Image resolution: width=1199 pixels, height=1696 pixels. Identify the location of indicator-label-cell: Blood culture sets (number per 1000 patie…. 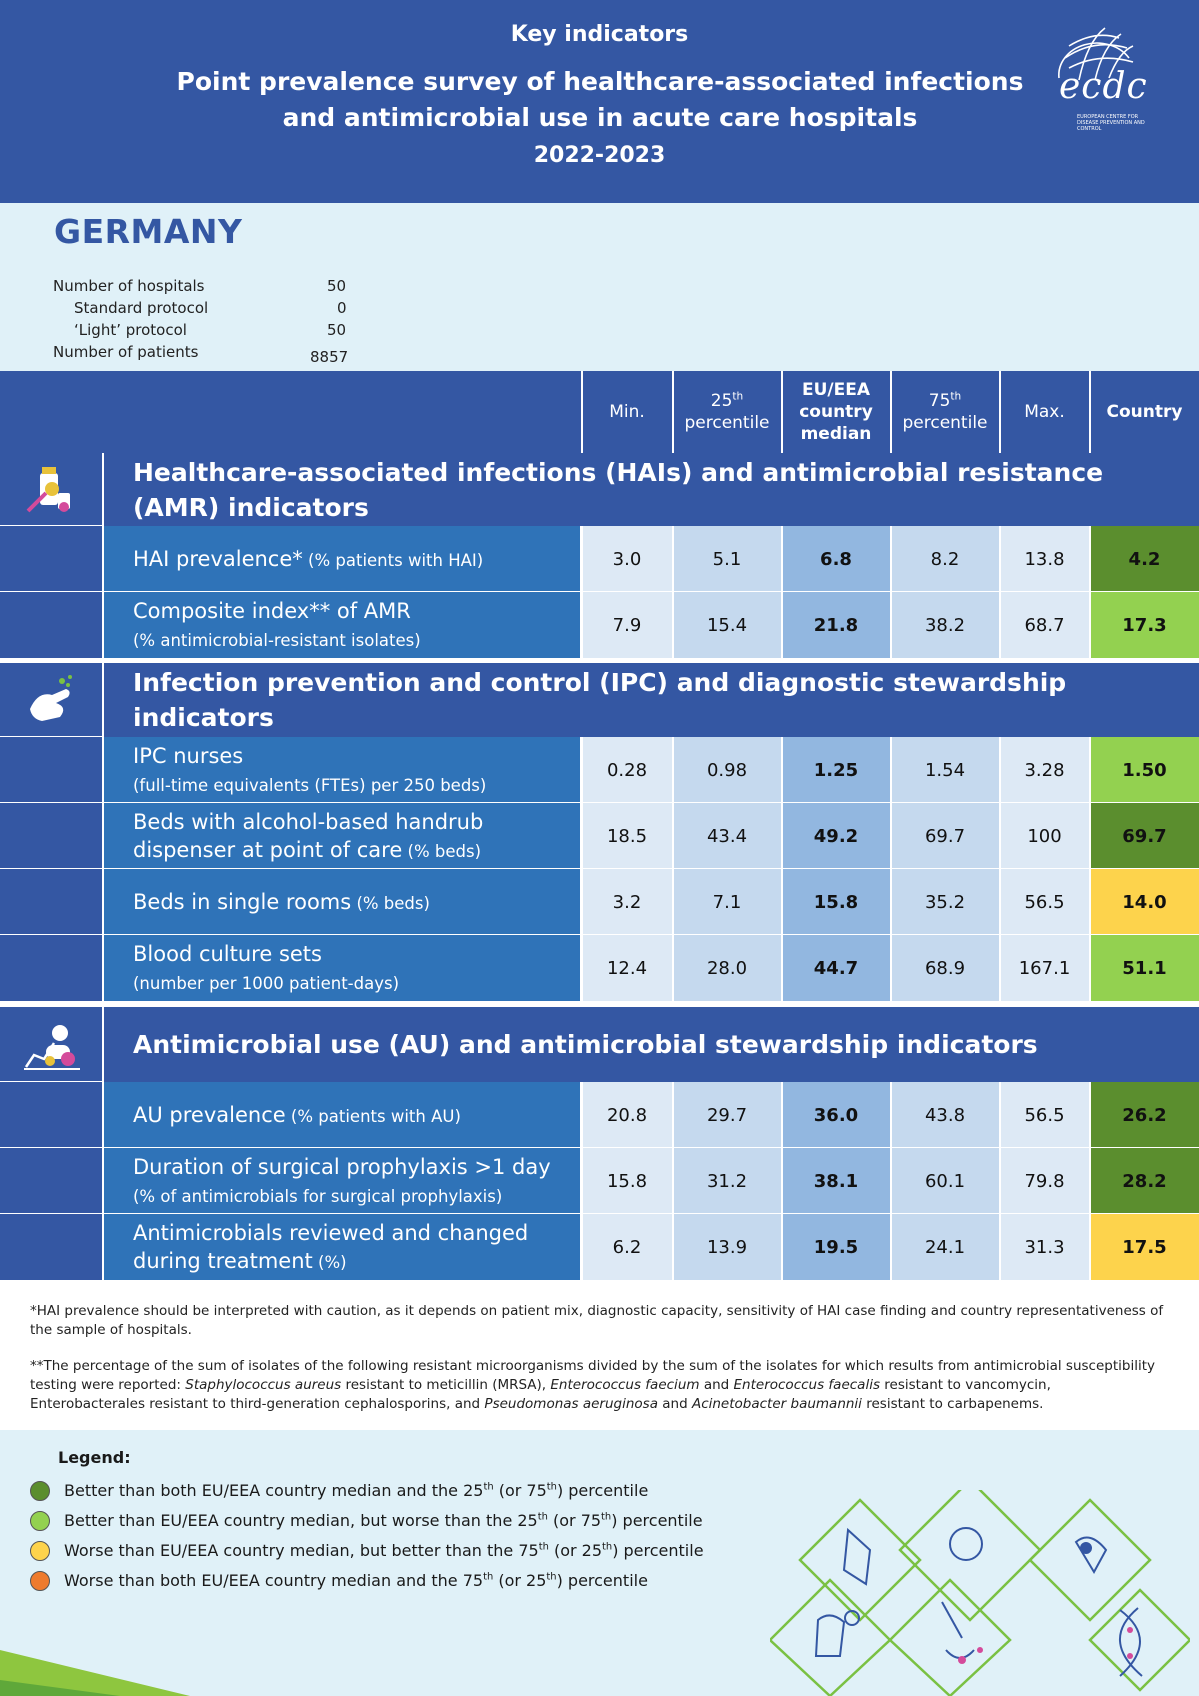
(342, 968).